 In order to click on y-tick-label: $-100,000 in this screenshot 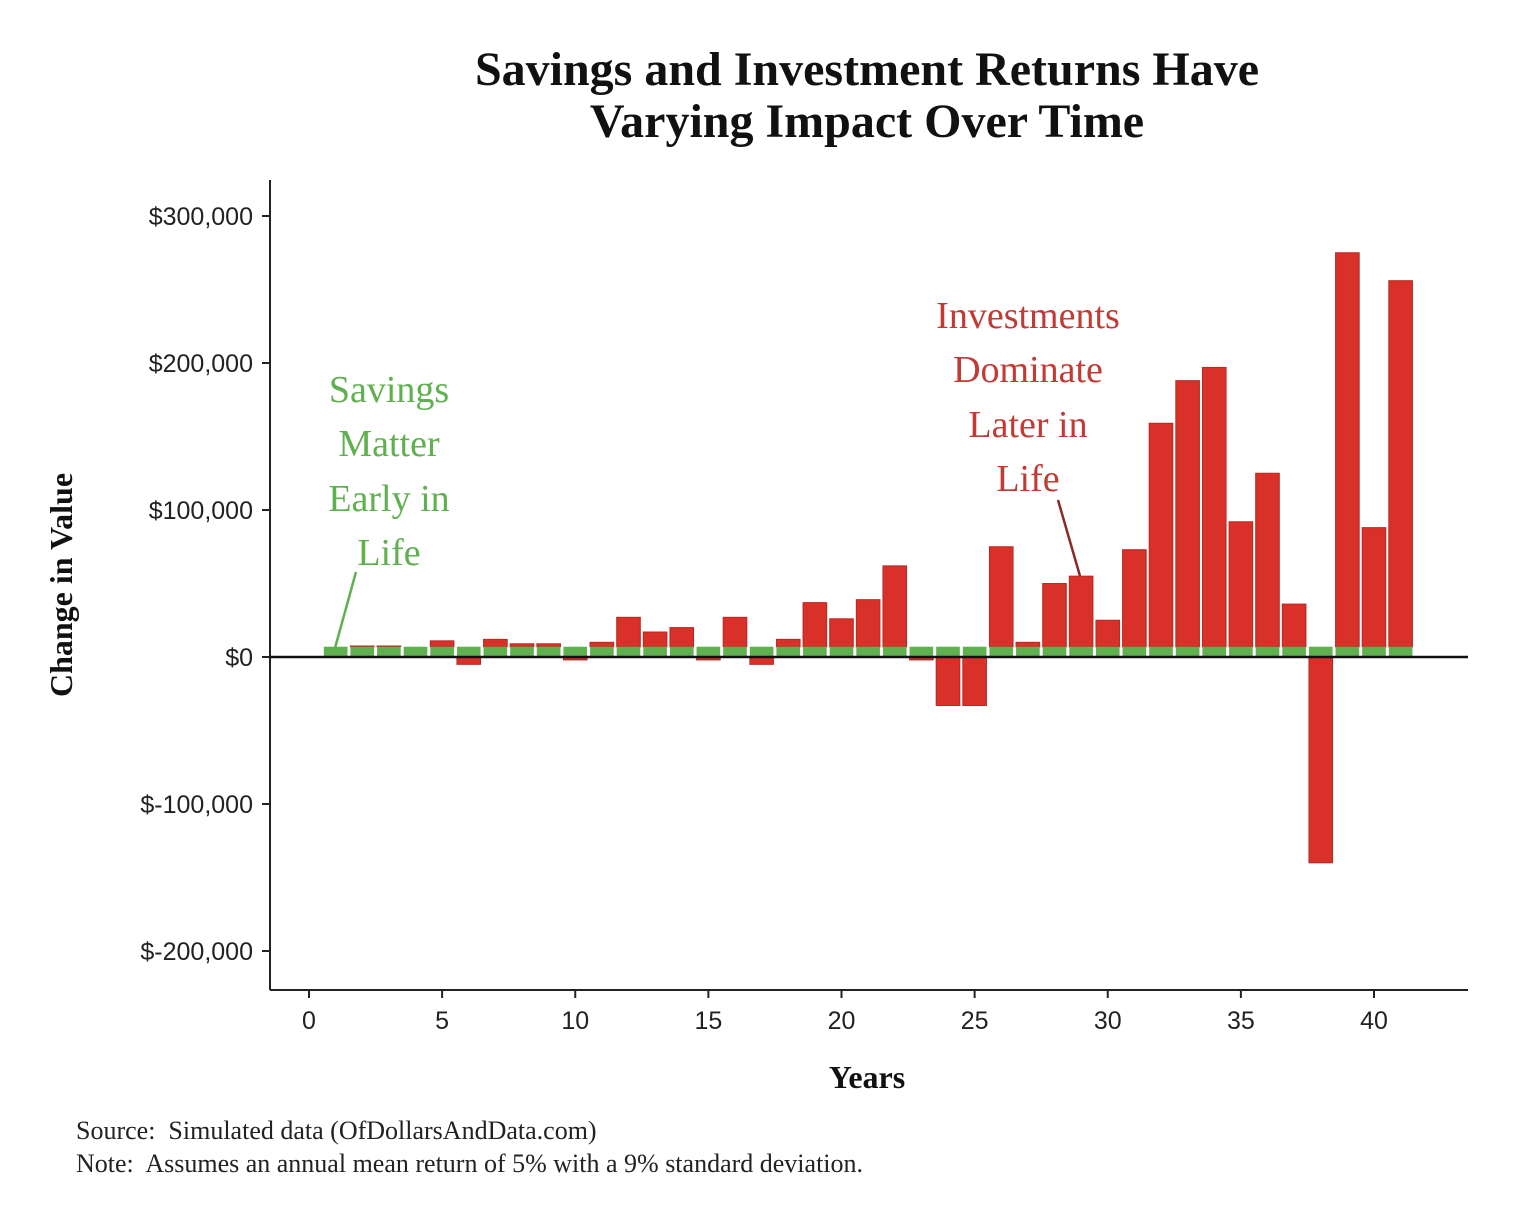, I will do `click(196, 805)`.